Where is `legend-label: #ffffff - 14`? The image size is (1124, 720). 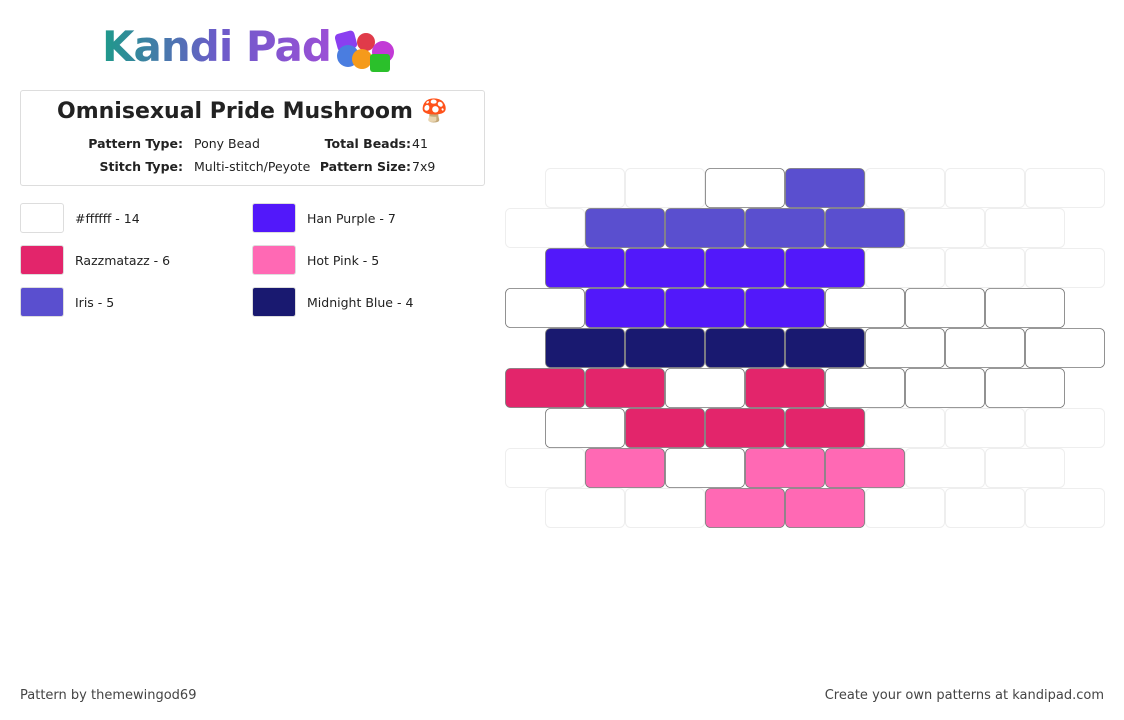
legend-label: #ffffff - 14 is located at coordinates (107, 218).